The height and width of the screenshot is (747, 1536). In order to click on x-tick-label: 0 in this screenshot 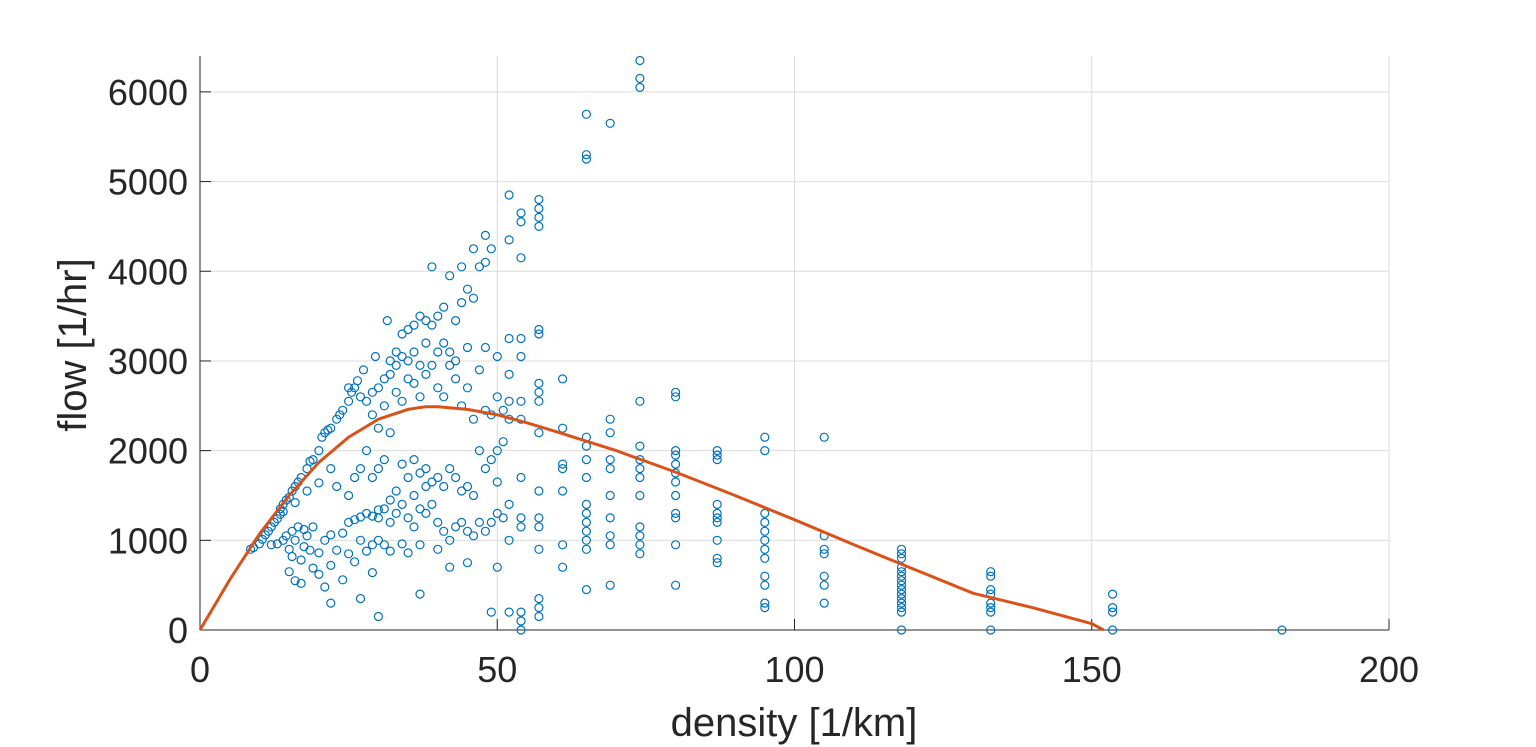, I will do `click(200, 669)`.